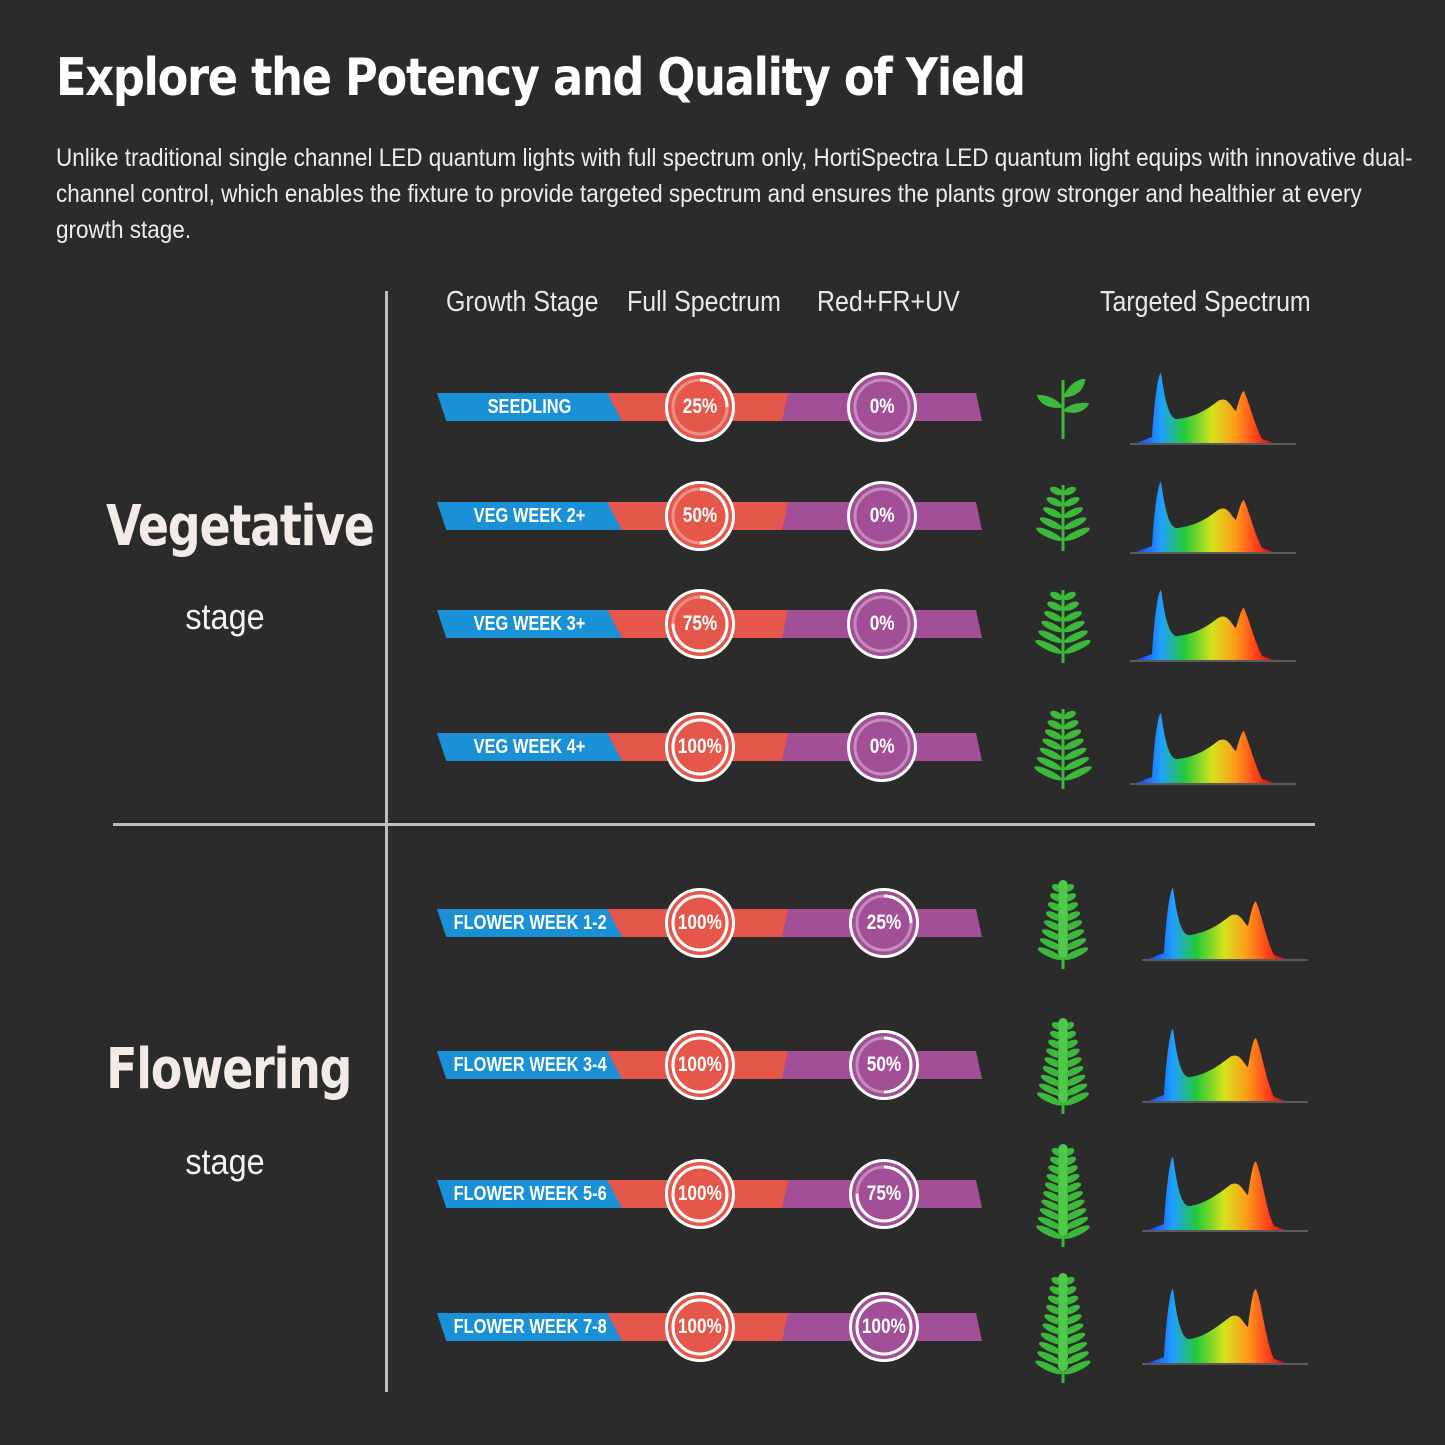  I want to click on growth-stage-label: FLOWER WEEK 3-4, so click(529, 1065).